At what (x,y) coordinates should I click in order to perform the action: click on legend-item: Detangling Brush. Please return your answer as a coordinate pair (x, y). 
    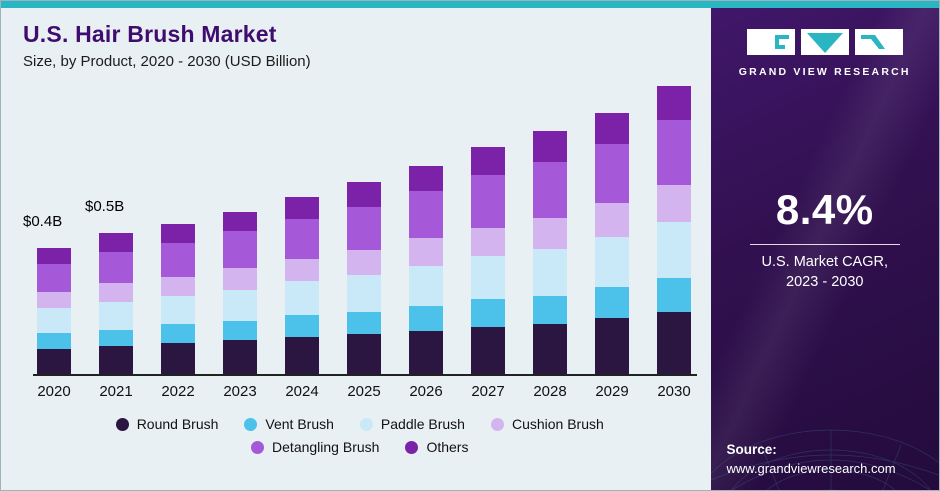
    Looking at the image, I should click on (315, 447).